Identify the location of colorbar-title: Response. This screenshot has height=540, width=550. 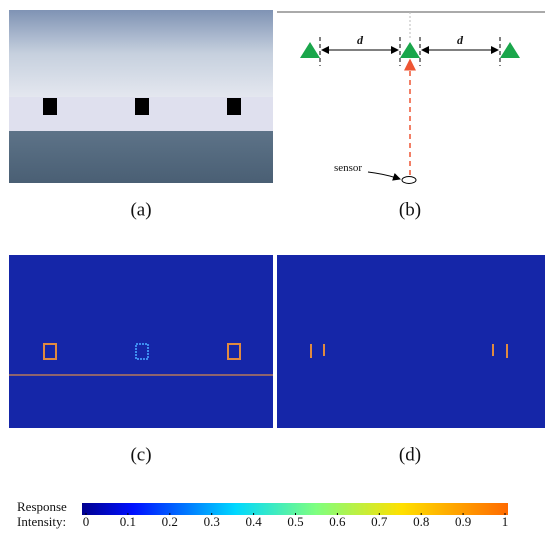
(42, 506).